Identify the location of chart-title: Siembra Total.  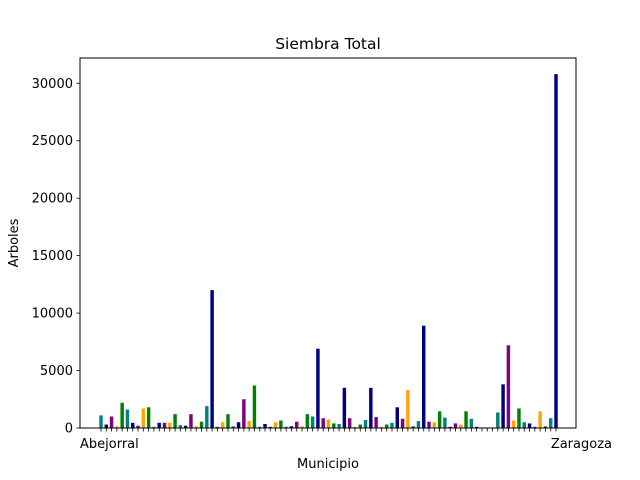
(328, 44).